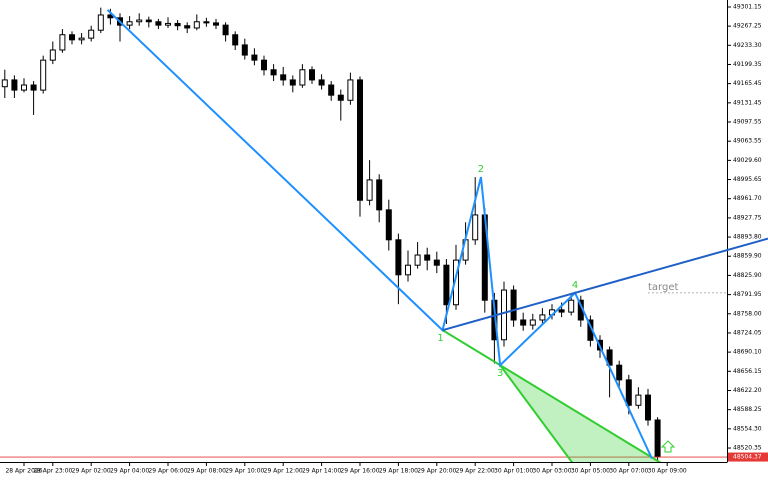 This screenshot has height=480, width=768. I want to click on y-tick-label: 49199.35, so click(747, 64).